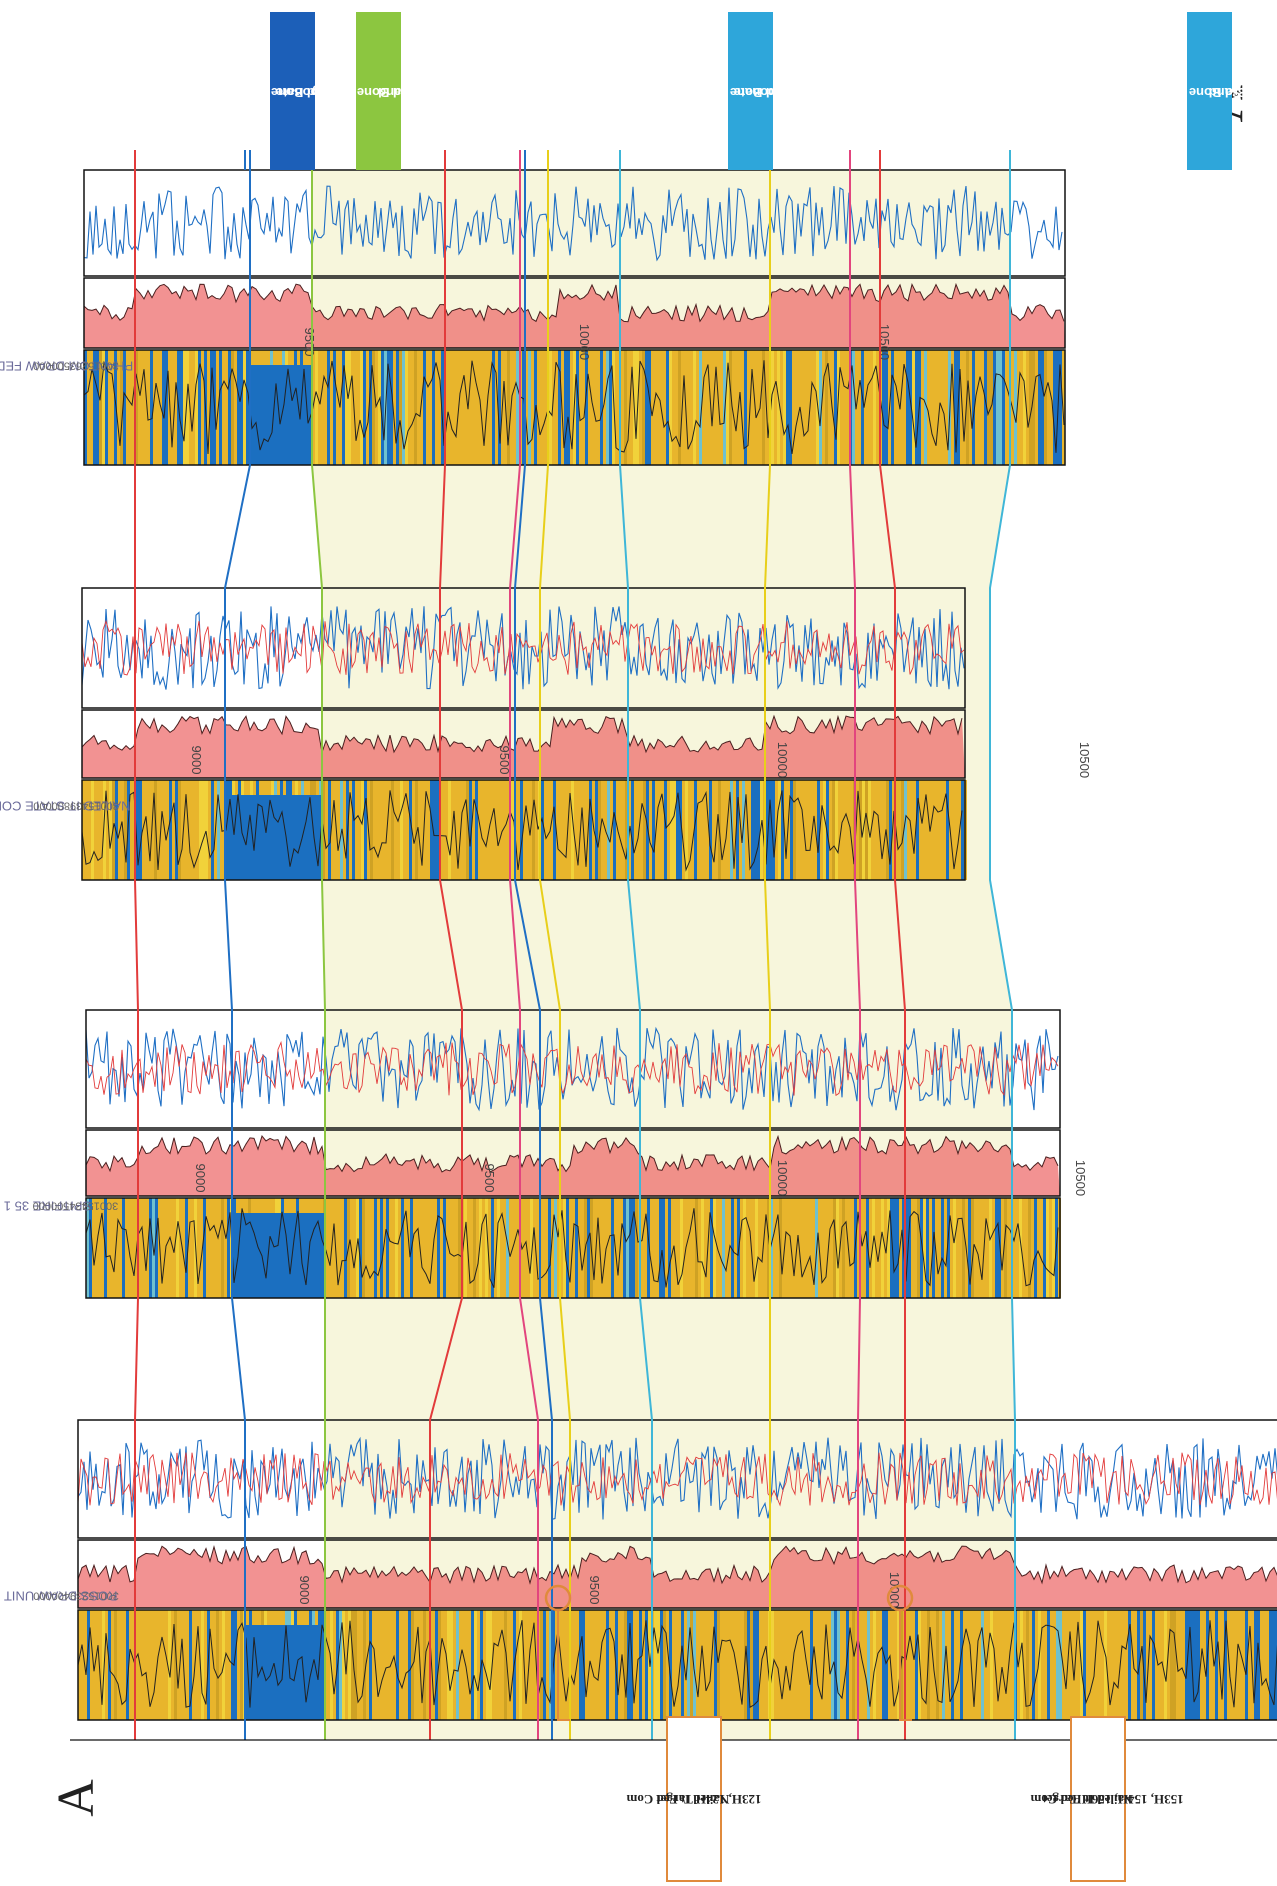 The width and height of the screenshot is (1277, 1886). Describe the element at coordinates (75, 365) in the screenshot. I see `well-uwi: 30015263500000` at that location.